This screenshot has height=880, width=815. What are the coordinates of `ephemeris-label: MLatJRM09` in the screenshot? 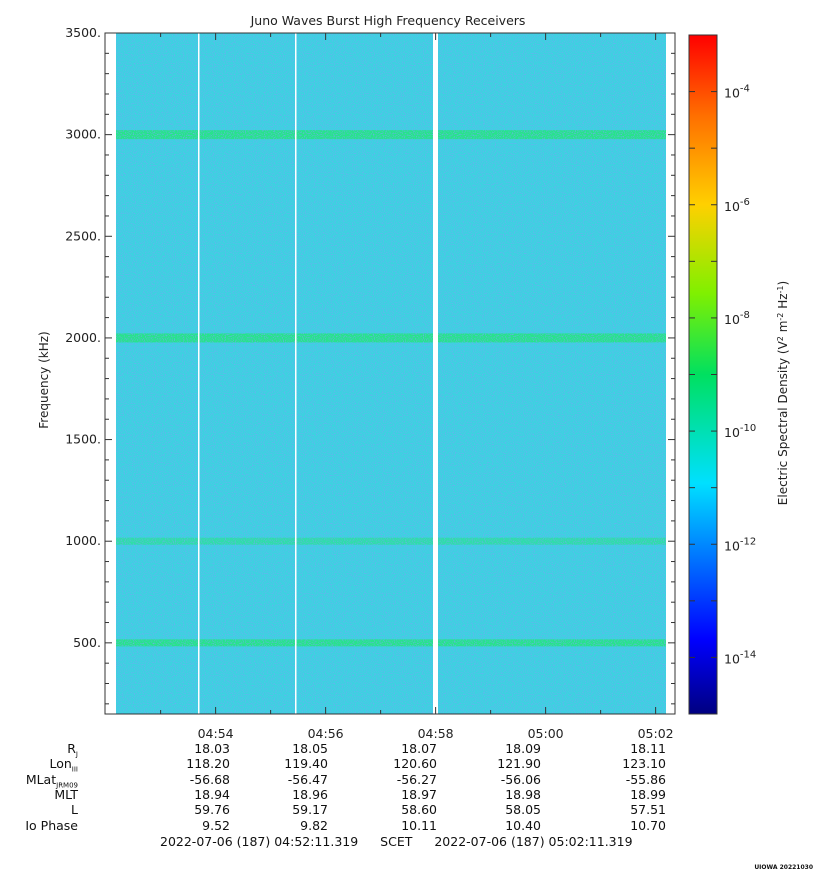 It's located at (51, 780).